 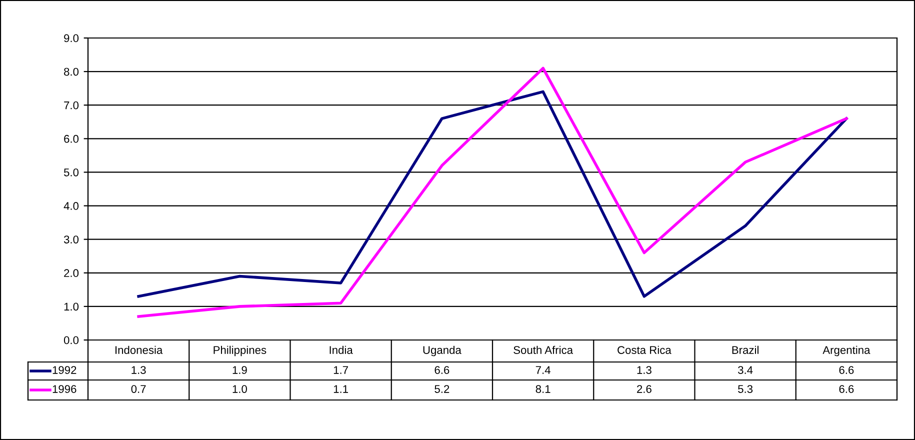 What do you see at coordinates (71, 138) in the screenshot?
I see `y-tick-label: 6.0` at bounding box center [71, 138].